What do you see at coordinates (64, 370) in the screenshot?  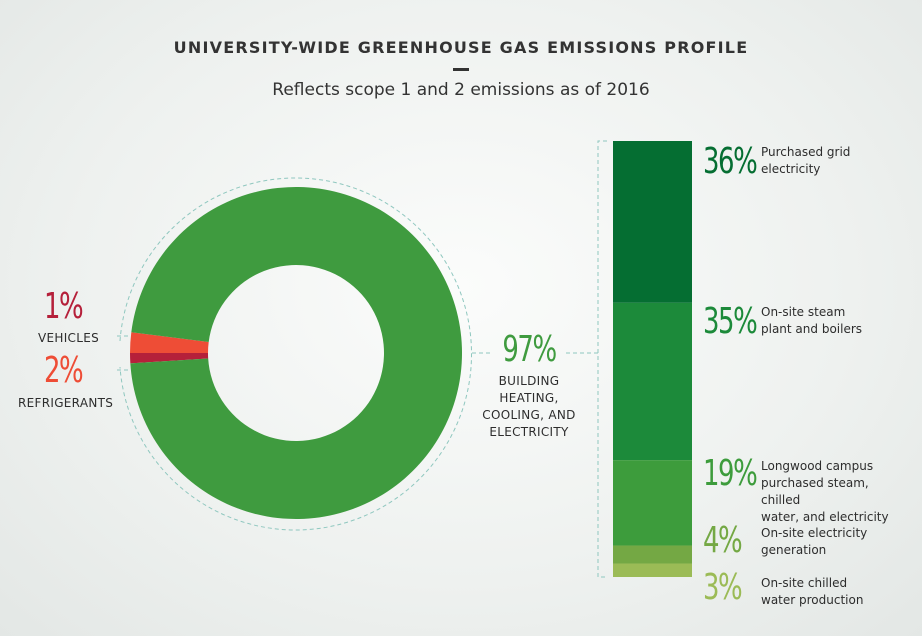 I see `refrigerants-percent: 2%` at bounding box center [64, 370].